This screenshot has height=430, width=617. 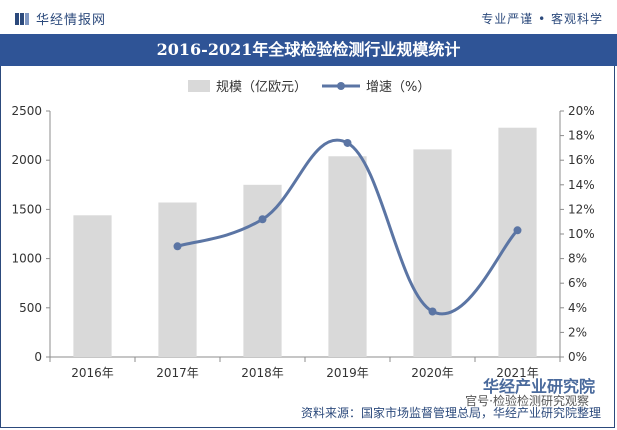 I want to click on y-right-tick-label: 20%, so click(x=581, y=111).